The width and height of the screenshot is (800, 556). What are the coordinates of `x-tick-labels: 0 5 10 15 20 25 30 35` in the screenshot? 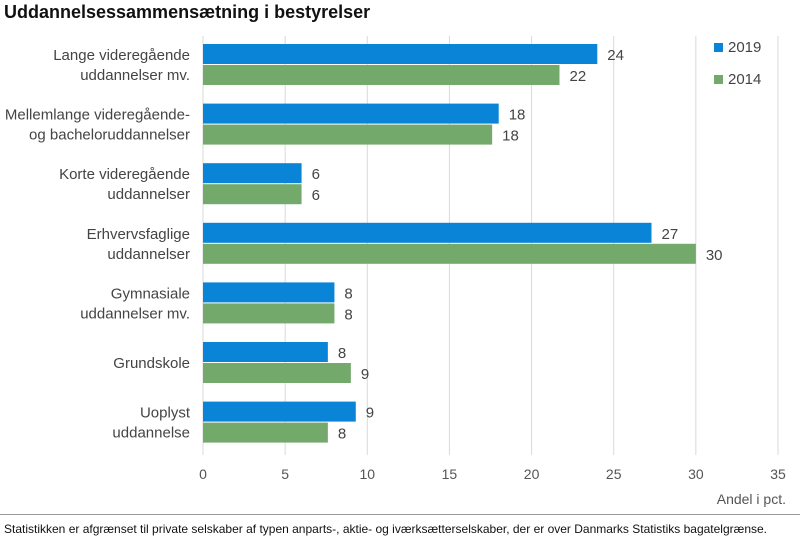 It's located at (492, 474).